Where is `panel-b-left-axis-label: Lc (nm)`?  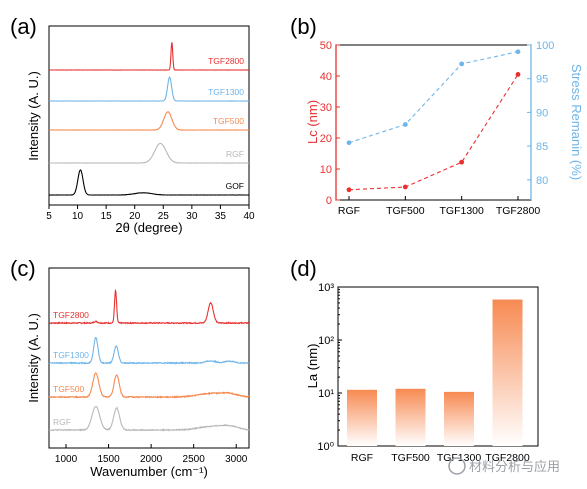 panel-b-left-axis-label: Lc (nm) is located at coordinates (312, 122).